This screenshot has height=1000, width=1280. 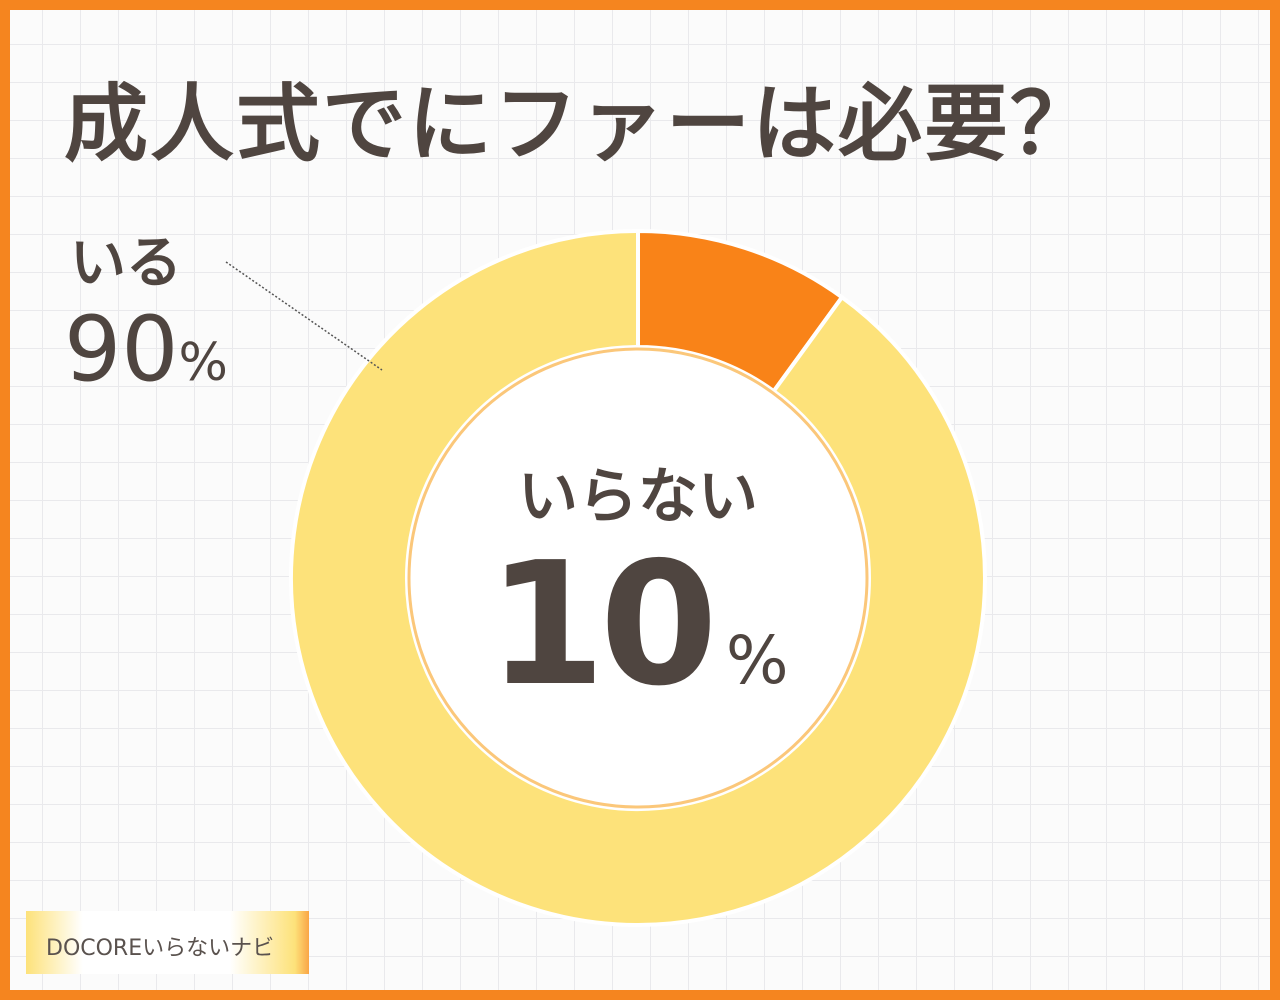 I want to click on slice-label-yes: いる, so click(x=126, y=263).